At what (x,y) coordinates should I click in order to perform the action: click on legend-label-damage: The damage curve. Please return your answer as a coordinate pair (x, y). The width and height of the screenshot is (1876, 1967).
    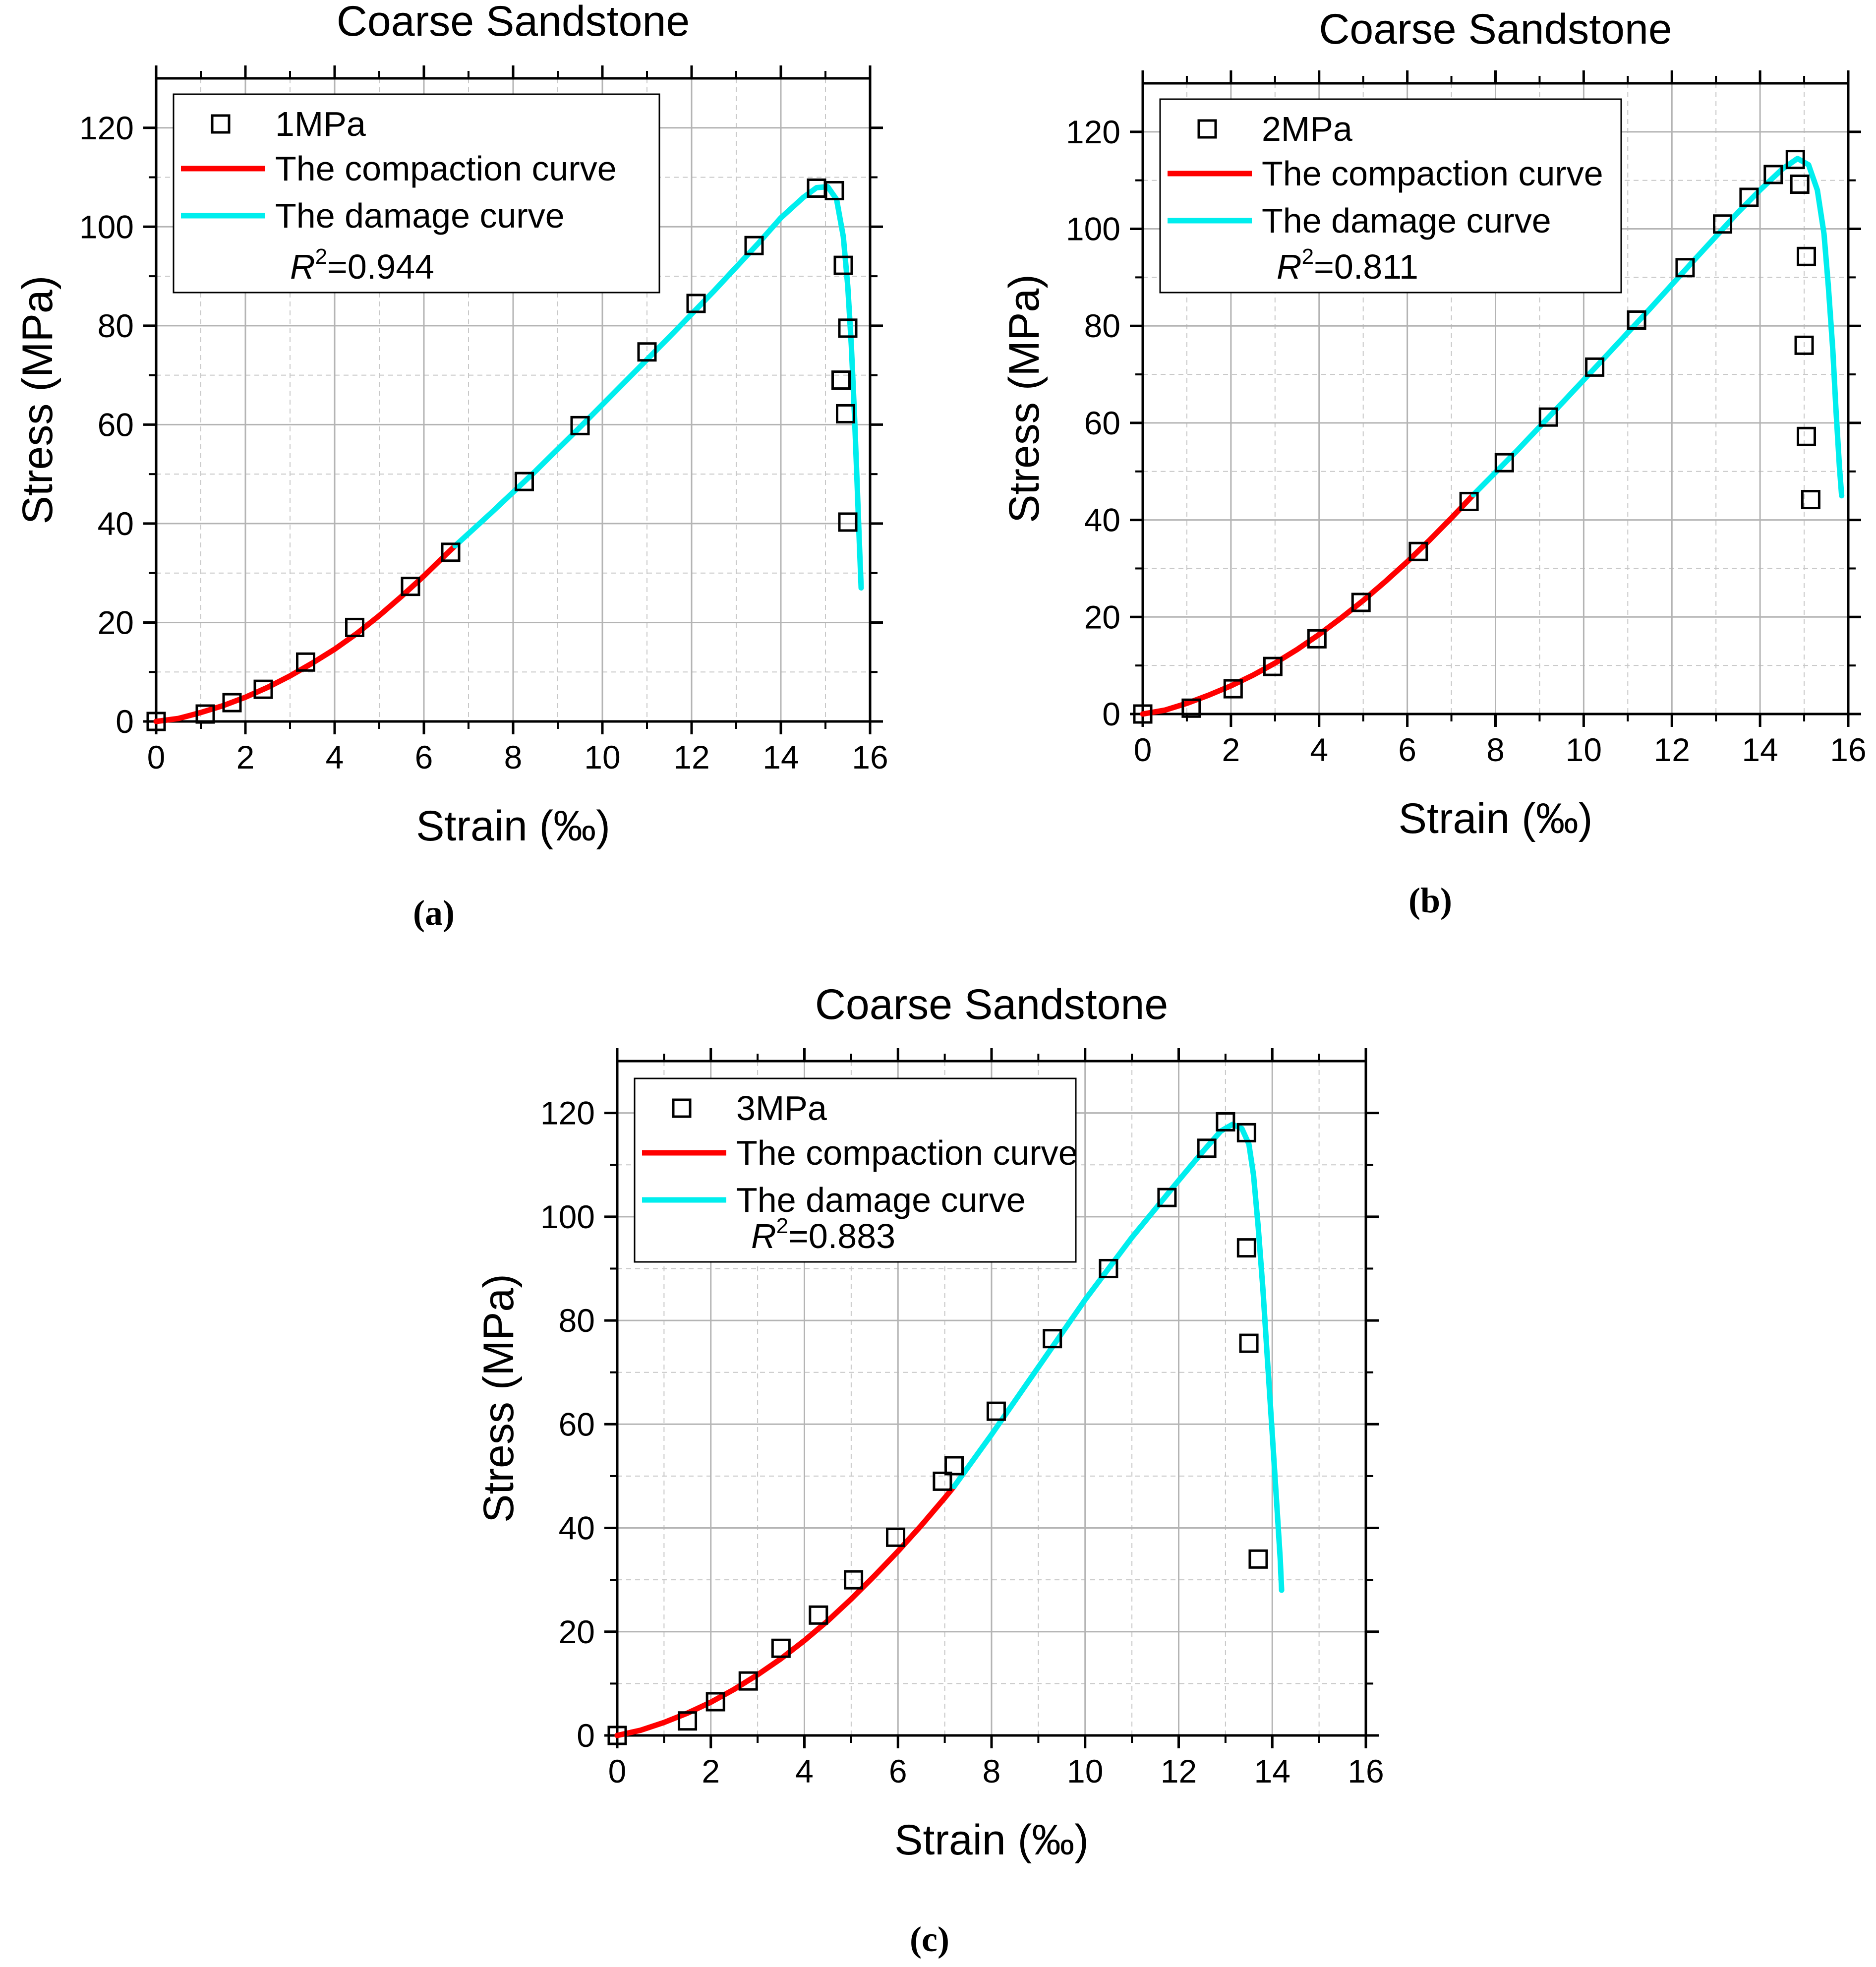
    Looking at the image, I should click on (1406, 221).